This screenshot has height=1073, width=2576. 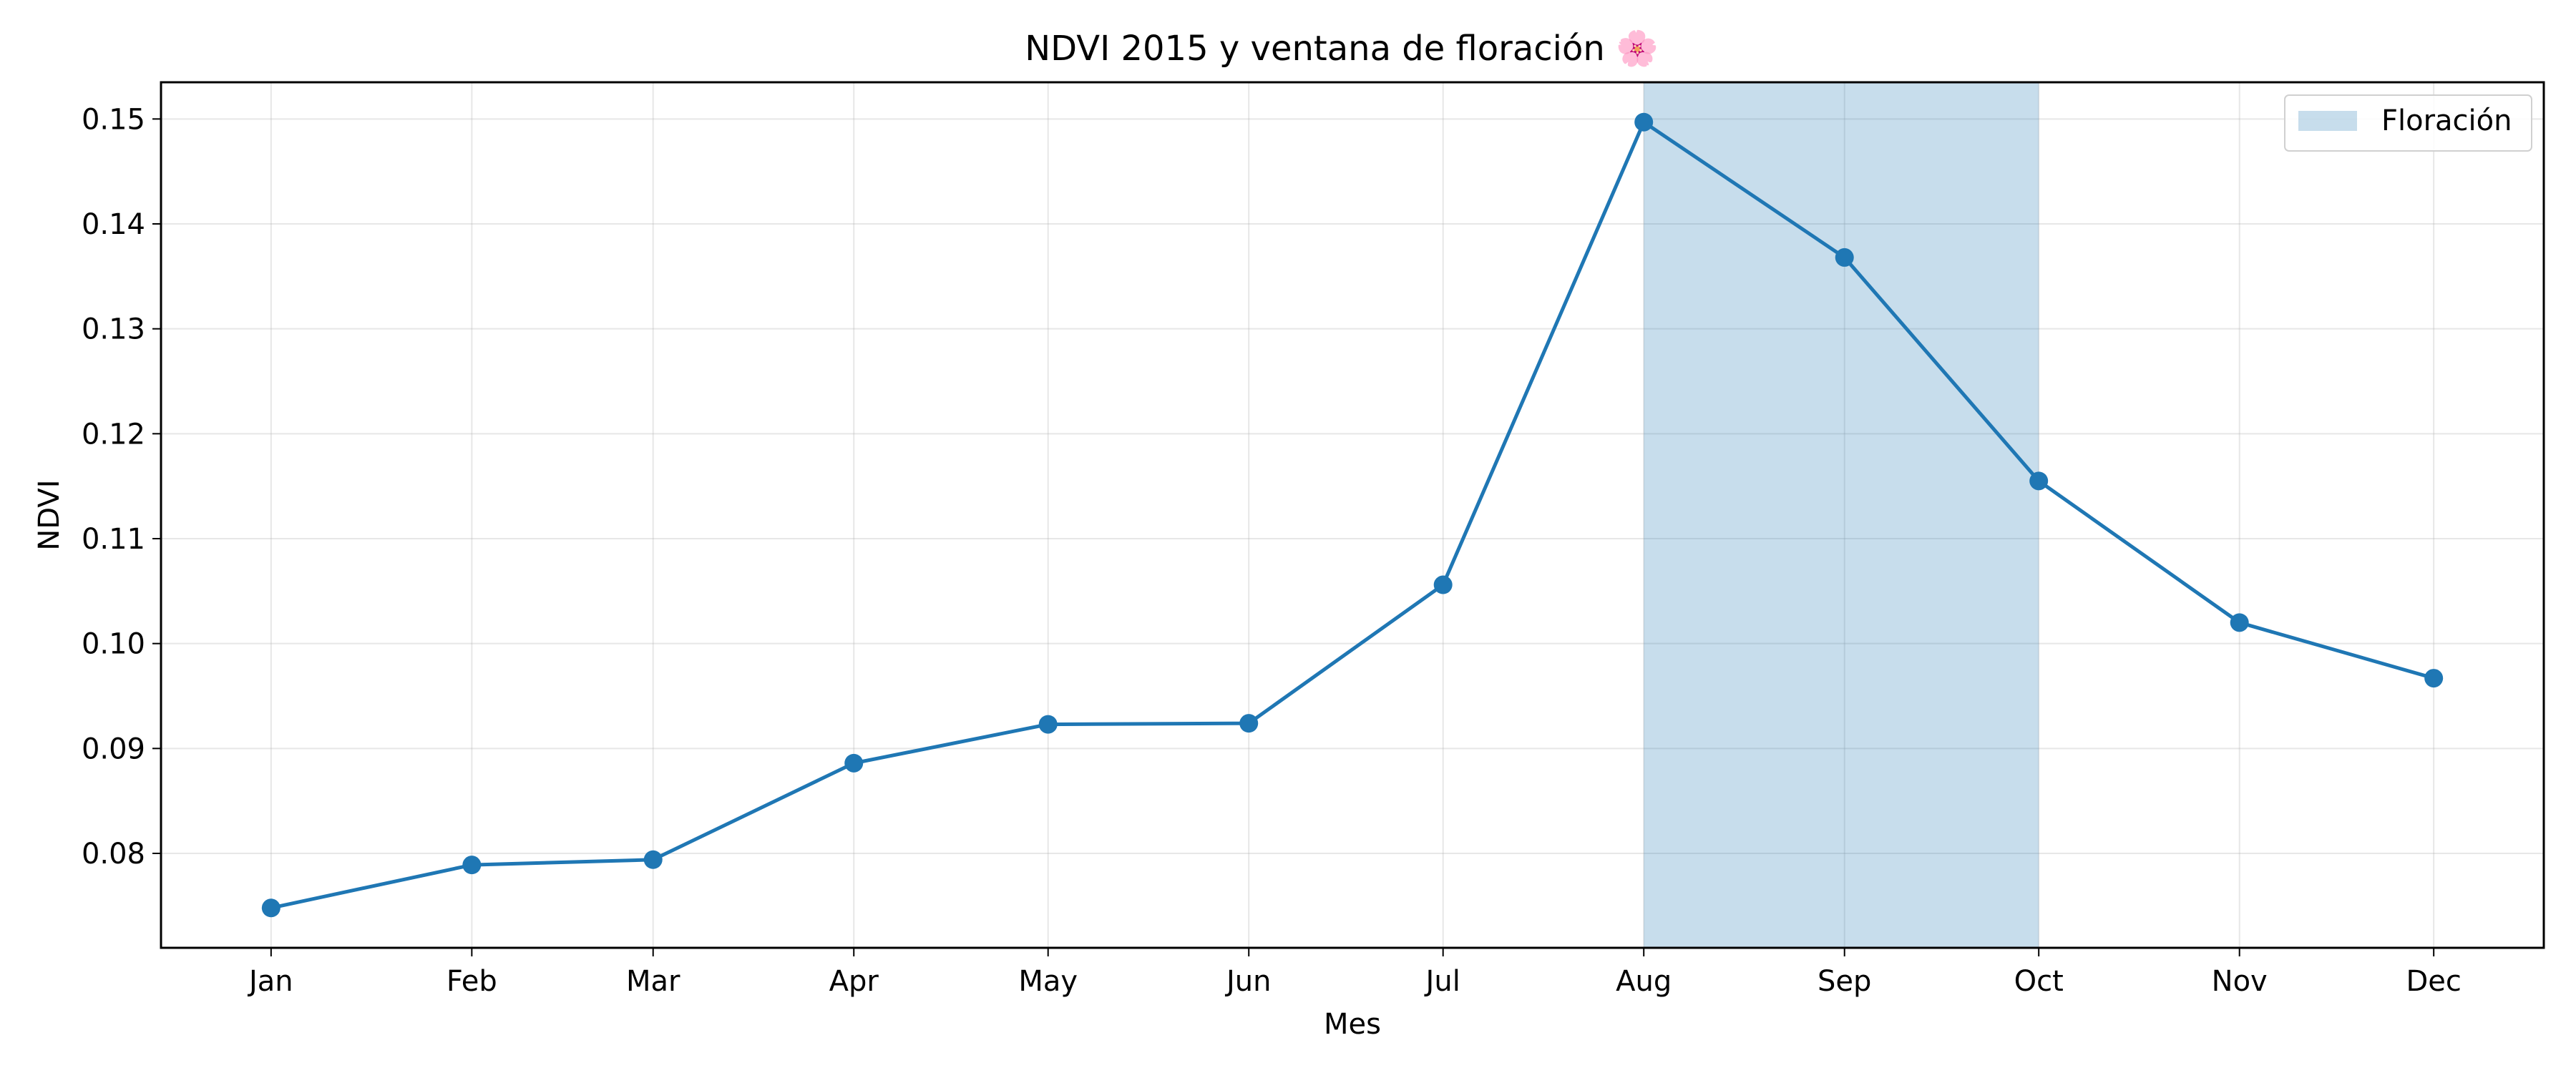 I want to click on y-tick-label: 0.08, so click(x=113, y=855).